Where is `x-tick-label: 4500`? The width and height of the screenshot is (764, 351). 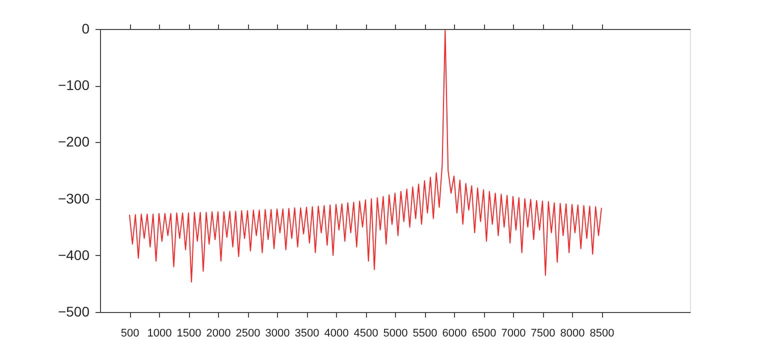
x-tick-label: 4500 is located at coordinates (366, 334).